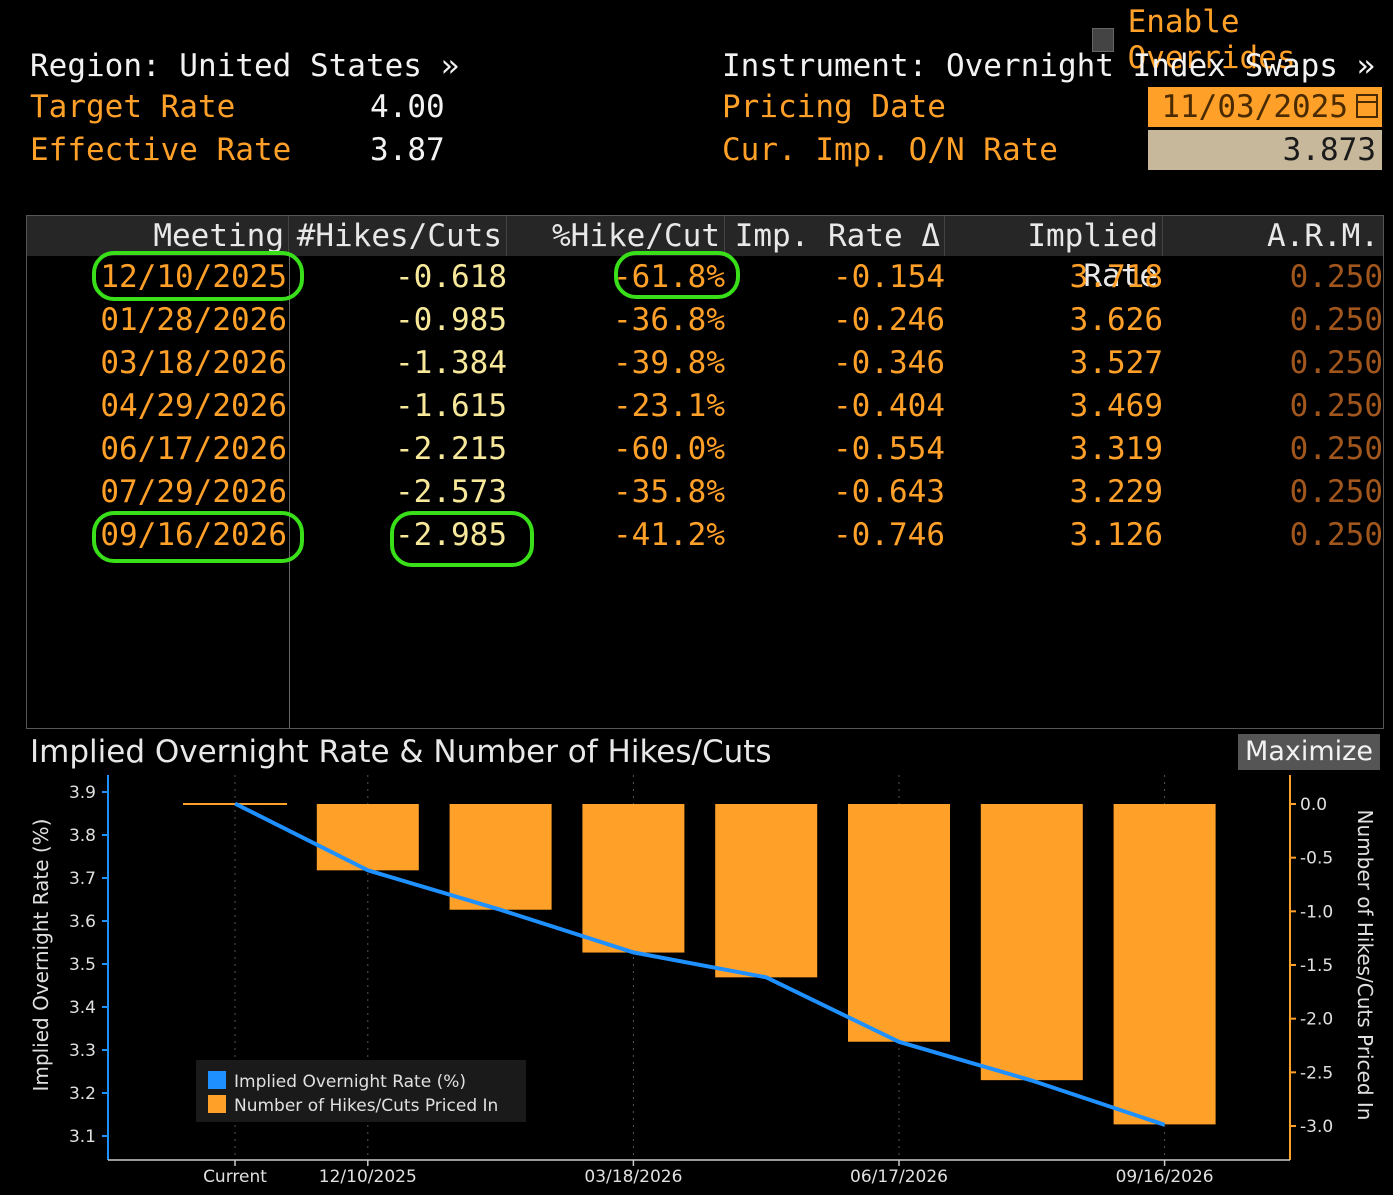 Image resolution: width=1393 pixels, height=1195 pixels. I want to click on implied-rate: 3.469, so click(1116, 406).